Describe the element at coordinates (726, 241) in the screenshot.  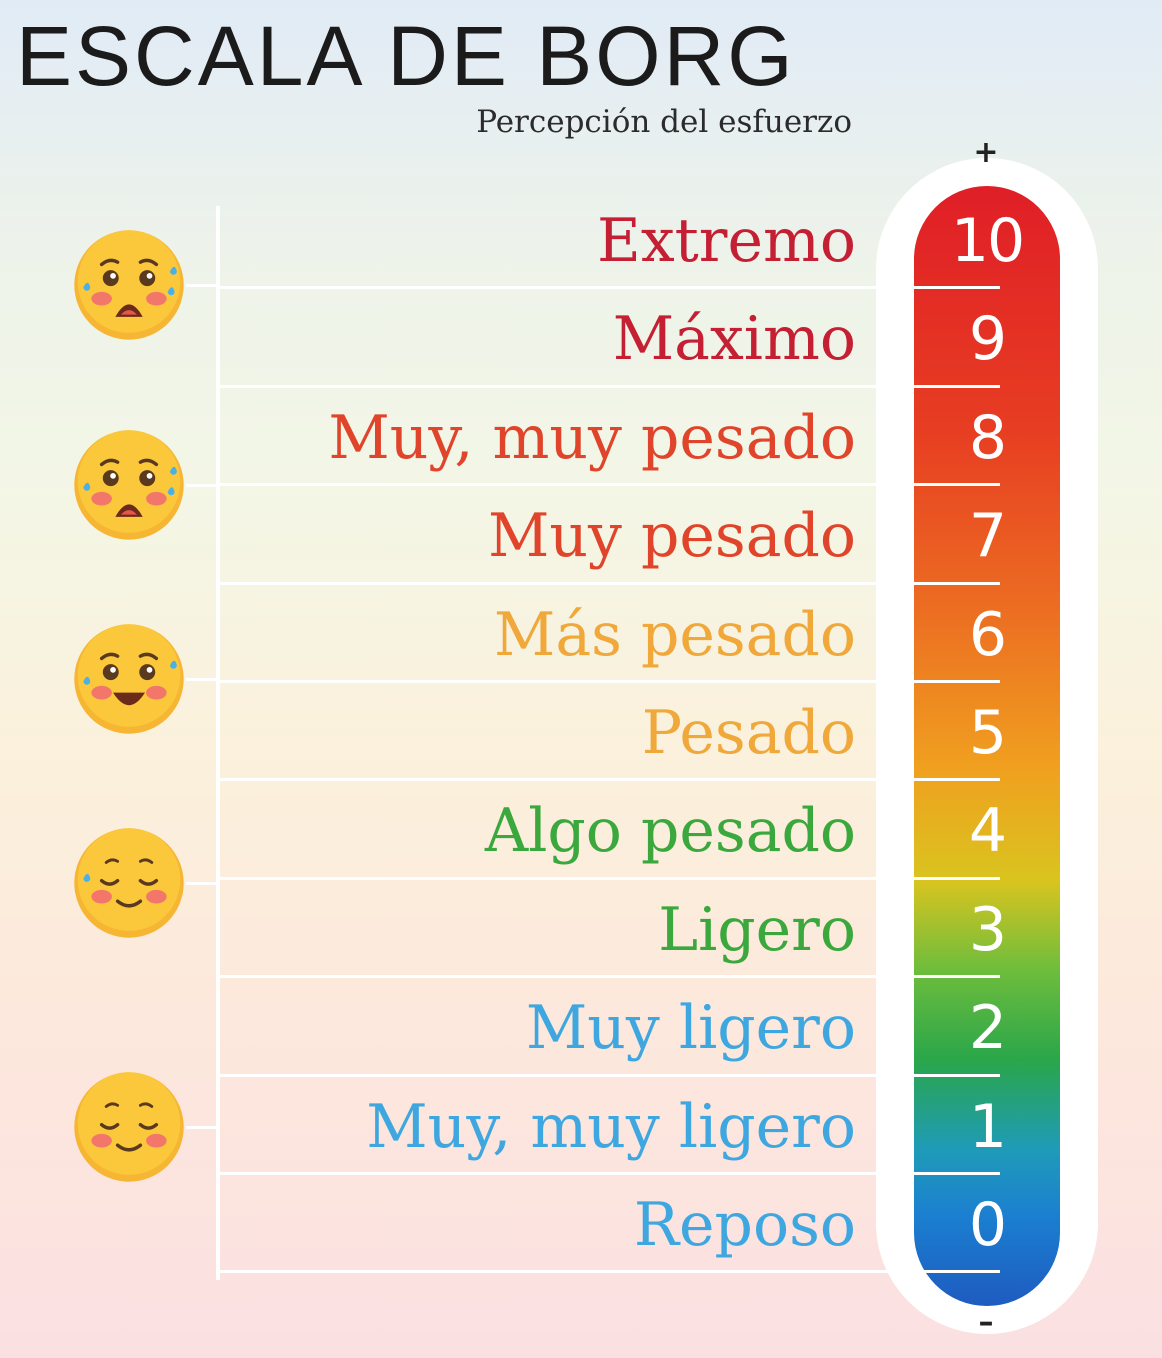
I see `level-label: Extremo` at that location.